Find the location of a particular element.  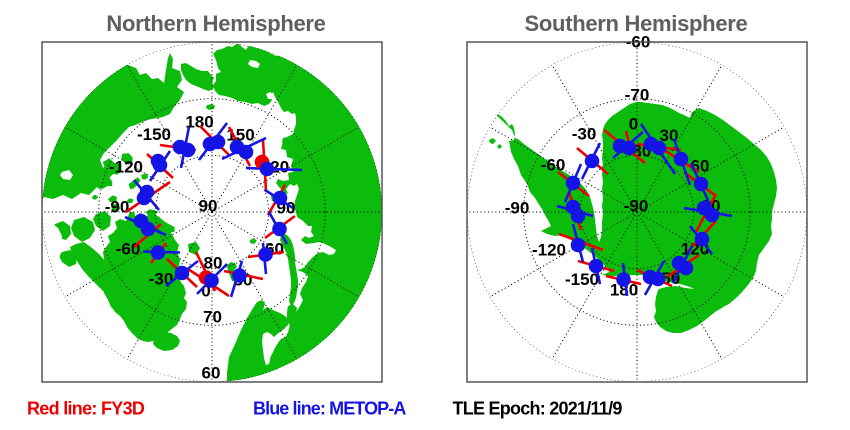

svg-text: Red line: FY3D is located at coordinates (86, 409).